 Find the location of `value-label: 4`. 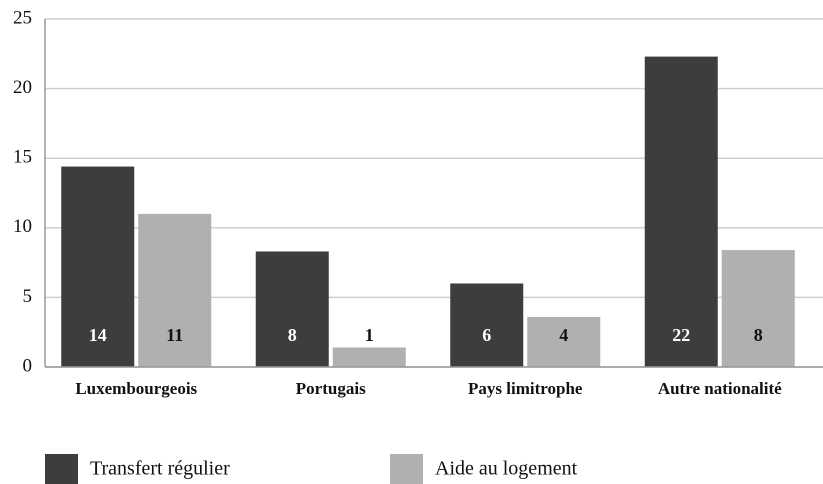

value-label: 4 is located at coordinates (563, 335).